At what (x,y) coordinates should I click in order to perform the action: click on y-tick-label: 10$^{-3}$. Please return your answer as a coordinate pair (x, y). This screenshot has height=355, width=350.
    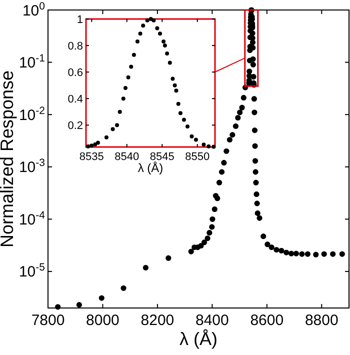
    Looking at the image, I should click on (32, 166).